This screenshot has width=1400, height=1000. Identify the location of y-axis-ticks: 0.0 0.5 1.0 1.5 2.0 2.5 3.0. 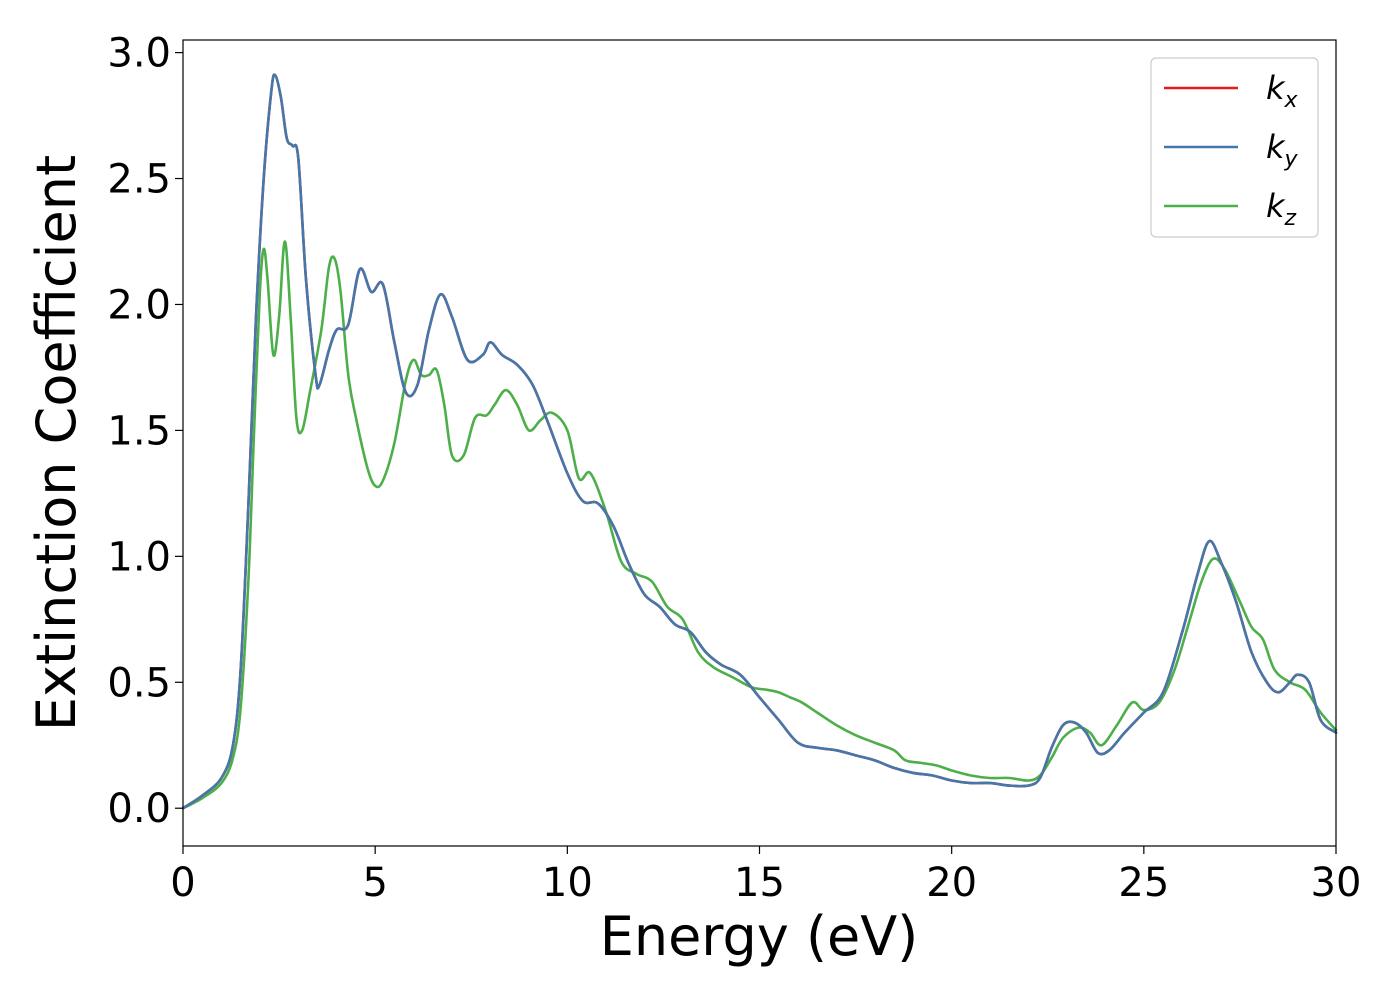
(145, 431).